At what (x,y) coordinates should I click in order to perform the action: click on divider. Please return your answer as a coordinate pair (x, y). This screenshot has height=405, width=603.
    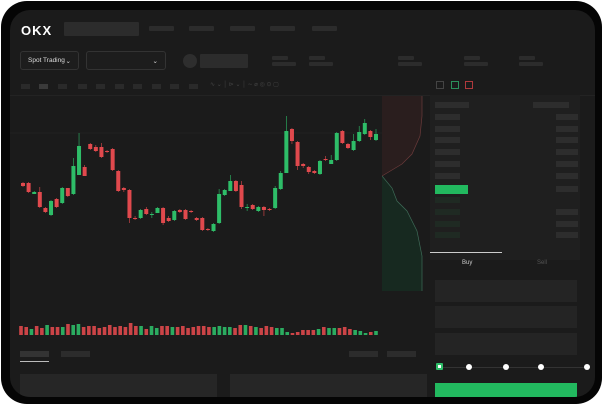
    Looking at the image, I should click on (302, 95).